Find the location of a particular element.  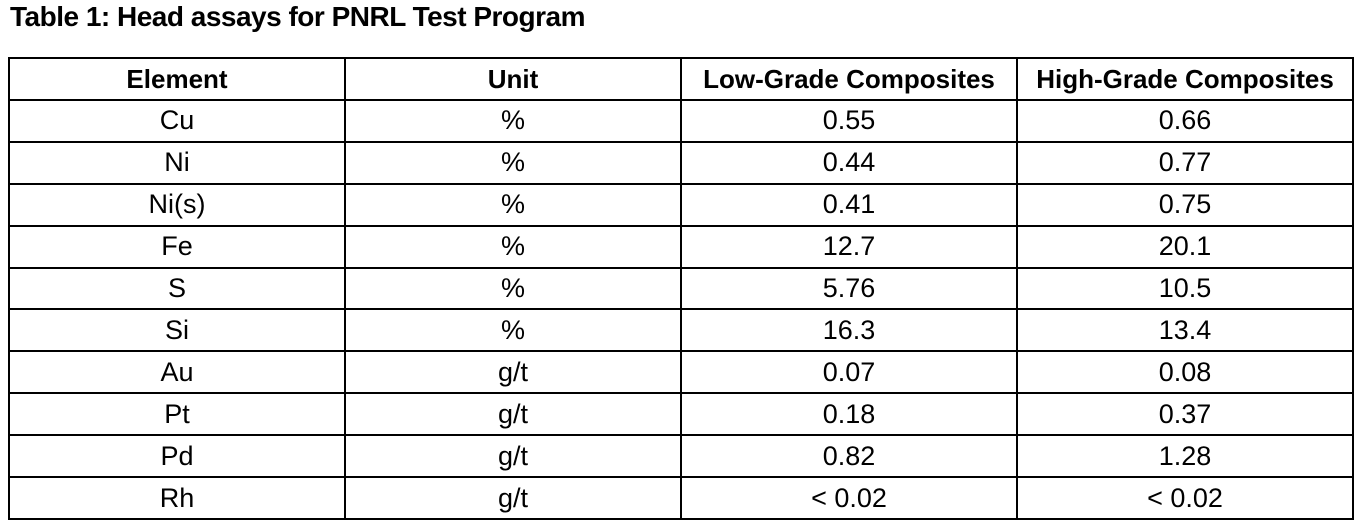

low-grade-cell: 0.18 is located at coordinates (849, 414).